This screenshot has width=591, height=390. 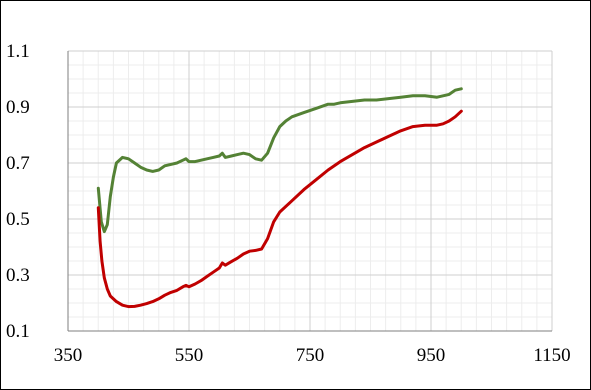 I want to click on x-tick-label: 950, so click(x=431, y=355).